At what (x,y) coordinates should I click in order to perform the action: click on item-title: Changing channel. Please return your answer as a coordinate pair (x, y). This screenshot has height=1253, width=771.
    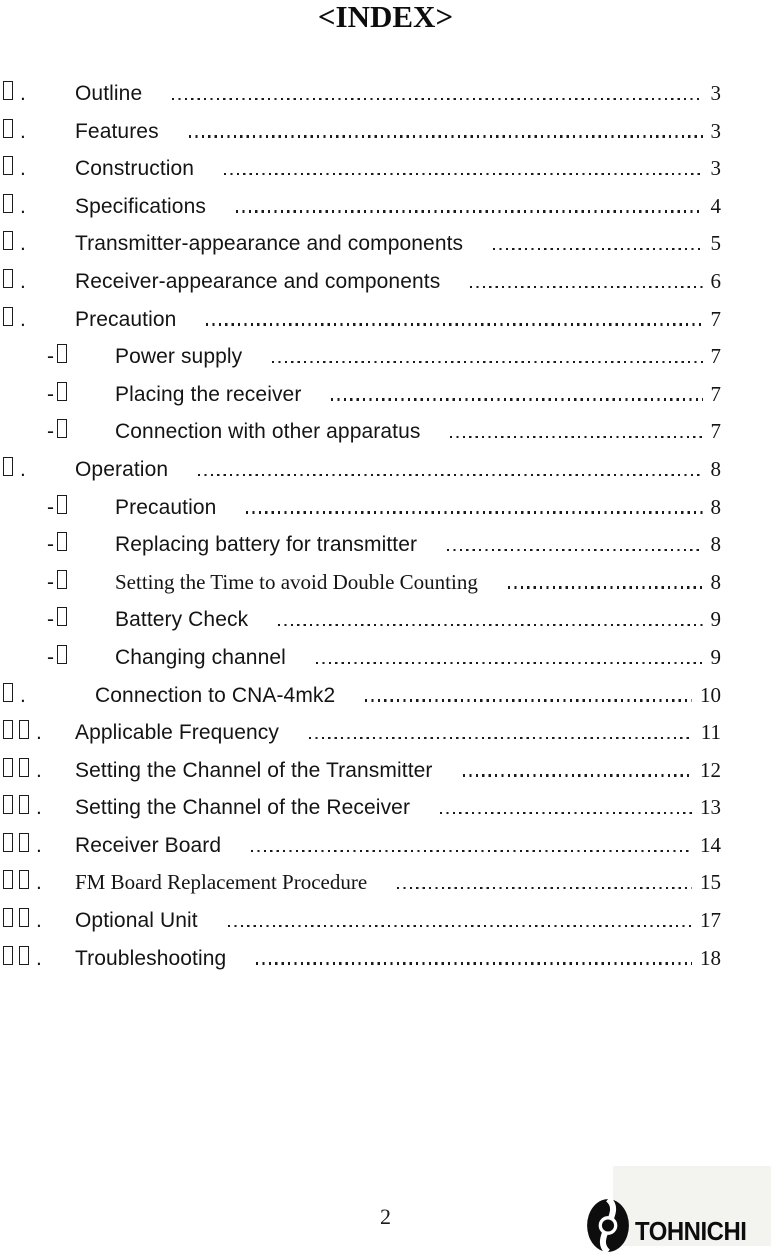
    Looking at the image, I should click on (200, 657).